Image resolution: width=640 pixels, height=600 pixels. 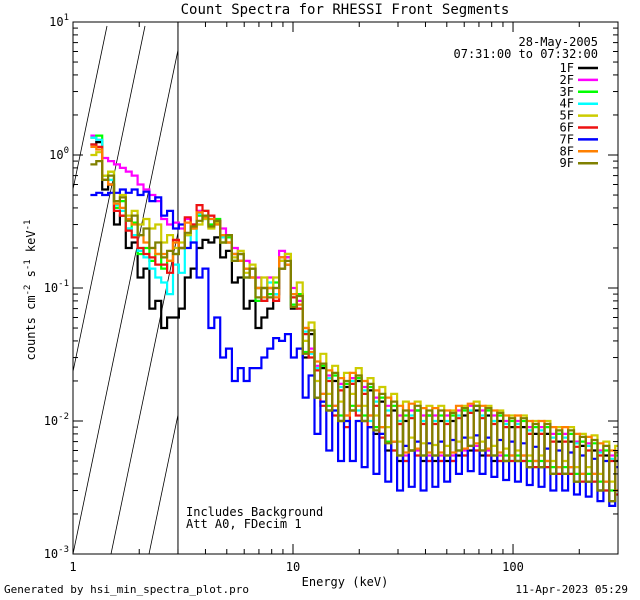 I want to click on legend-label: 1F, so click(x=567, y=68).